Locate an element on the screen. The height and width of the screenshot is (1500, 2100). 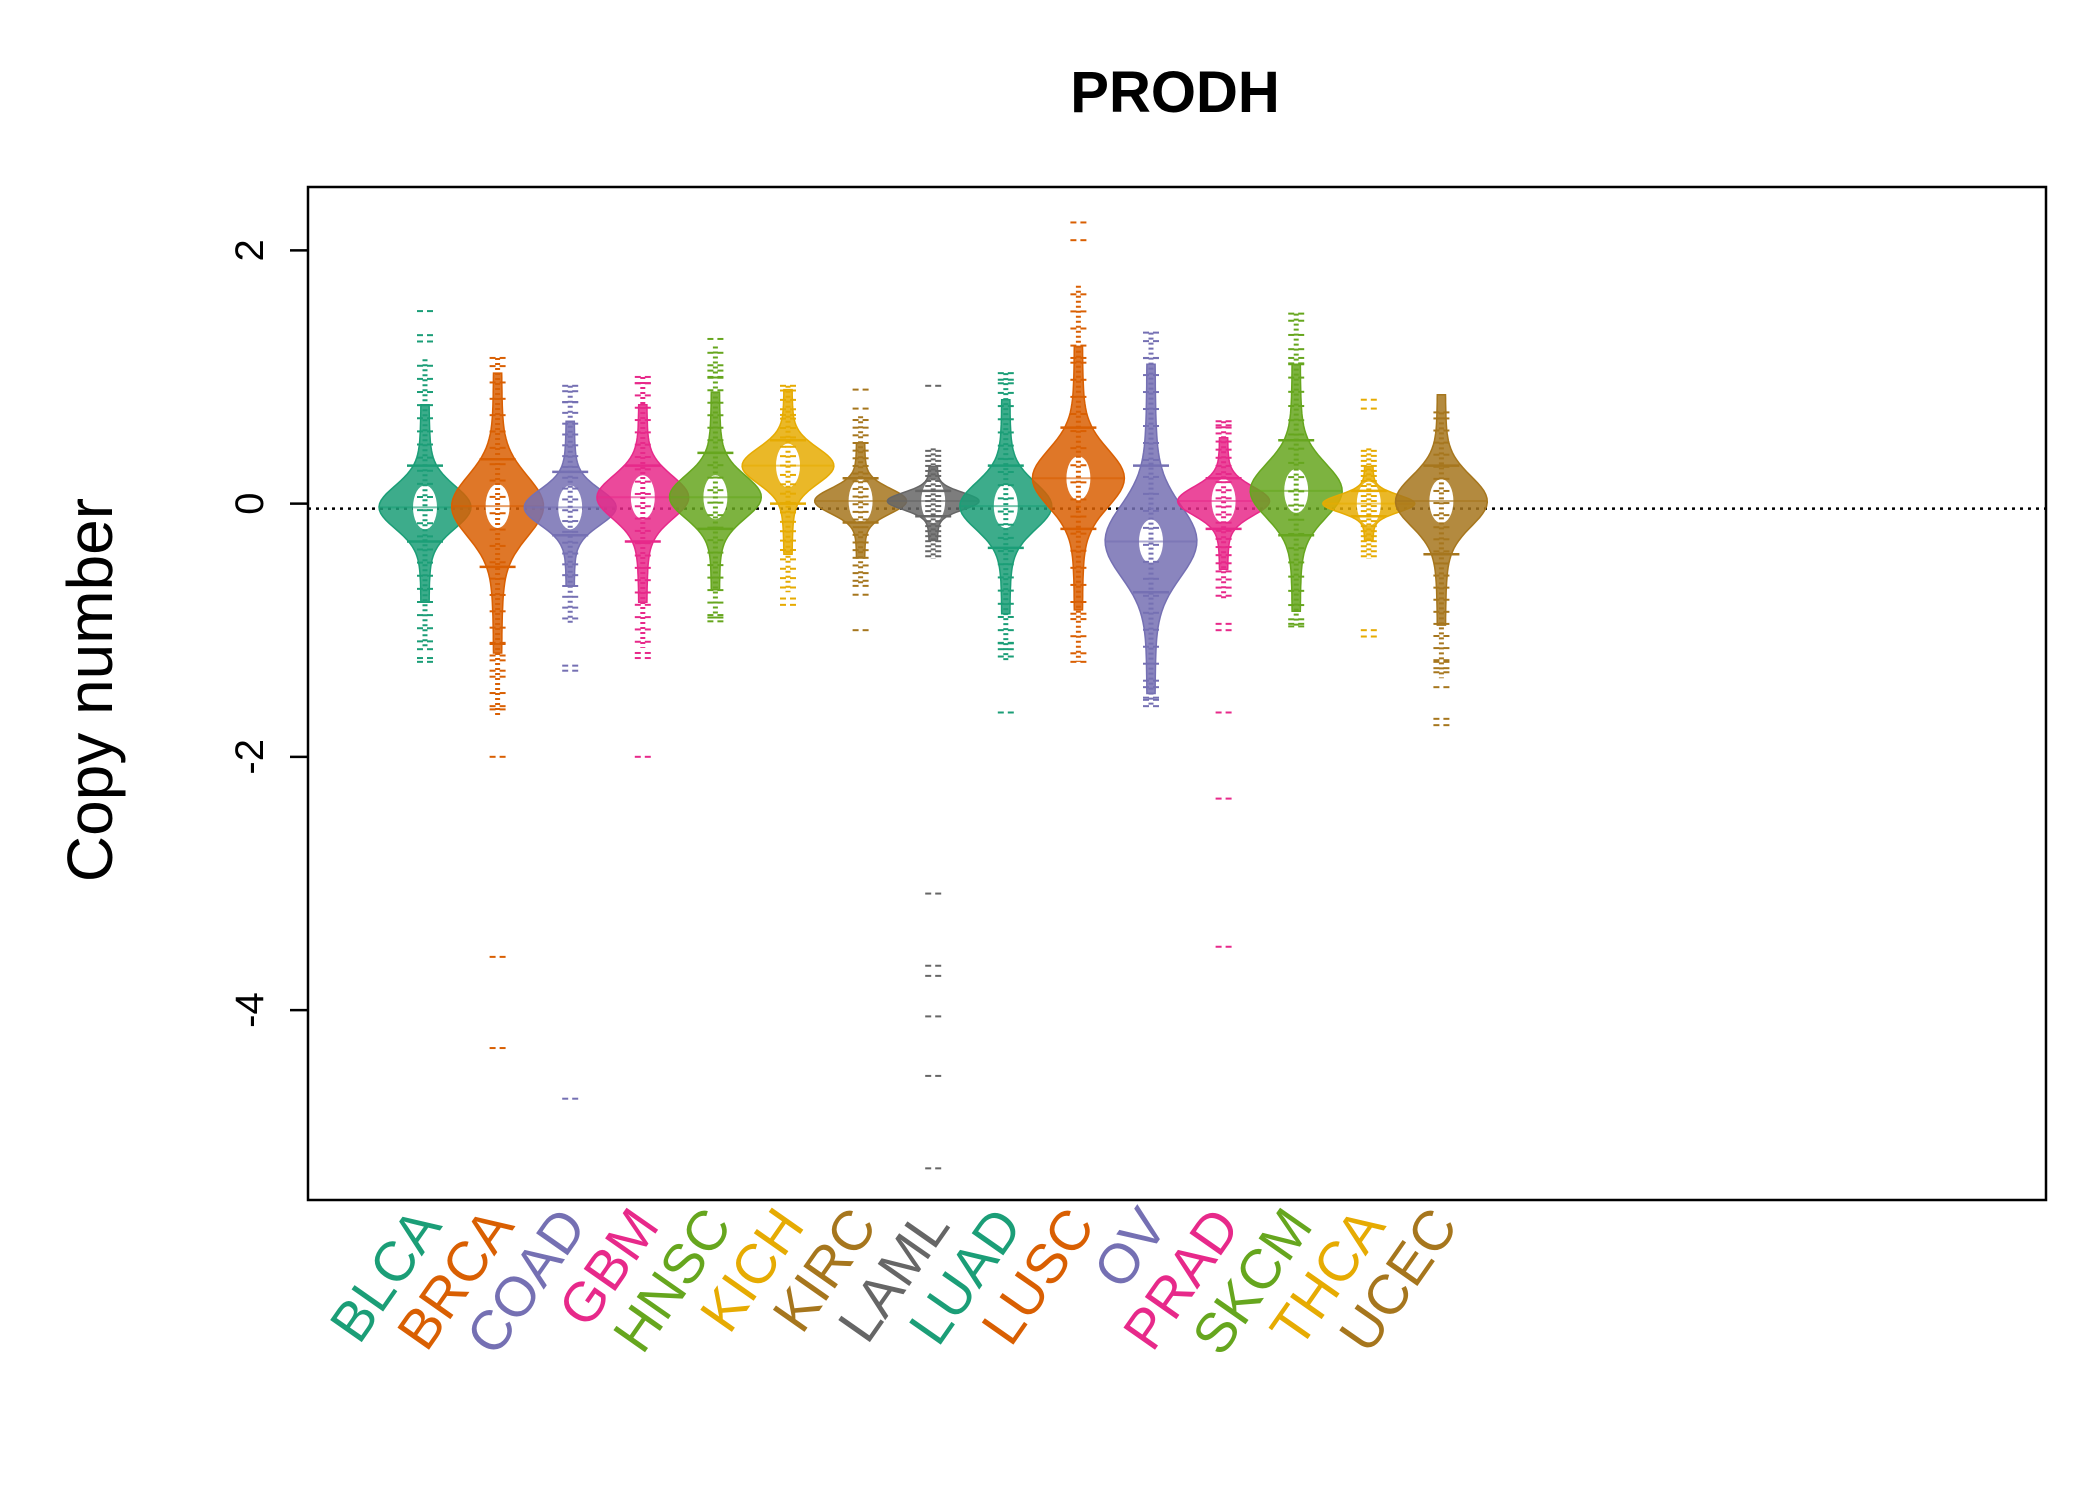
bean-blca is located at coordinates (425, 486).